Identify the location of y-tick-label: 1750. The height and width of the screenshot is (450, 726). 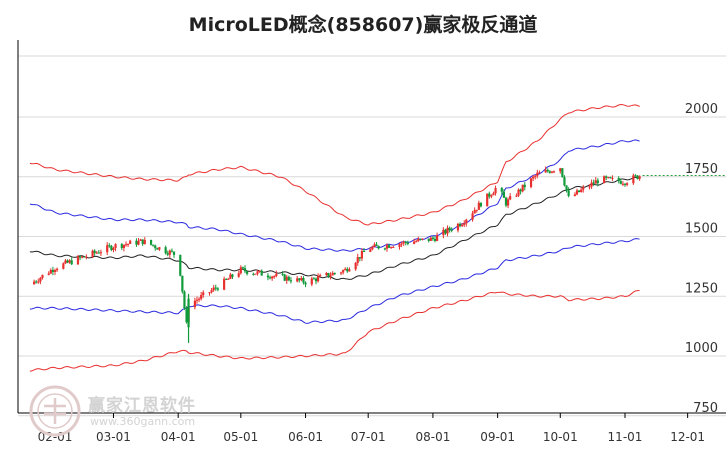
(701, 169).